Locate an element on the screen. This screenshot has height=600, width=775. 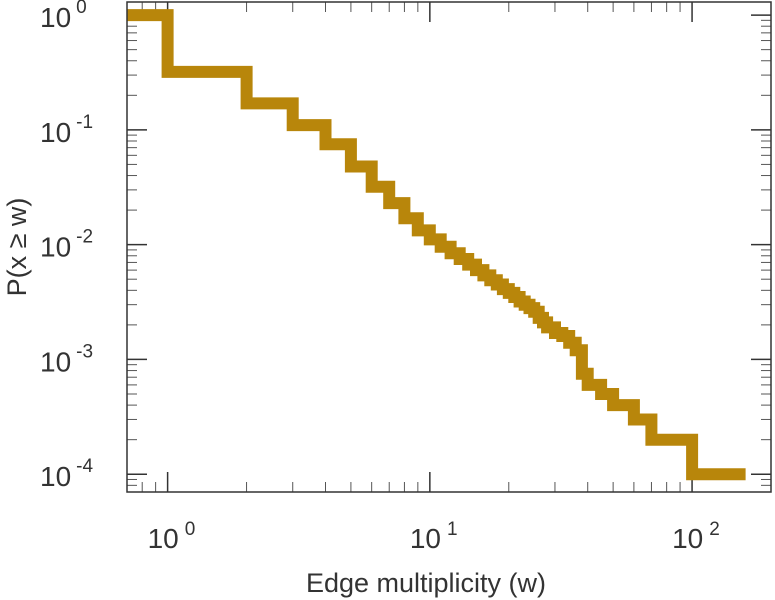
x-tick-labels: 10 0 10 1 10 2 is located at coordinates (434, 536).